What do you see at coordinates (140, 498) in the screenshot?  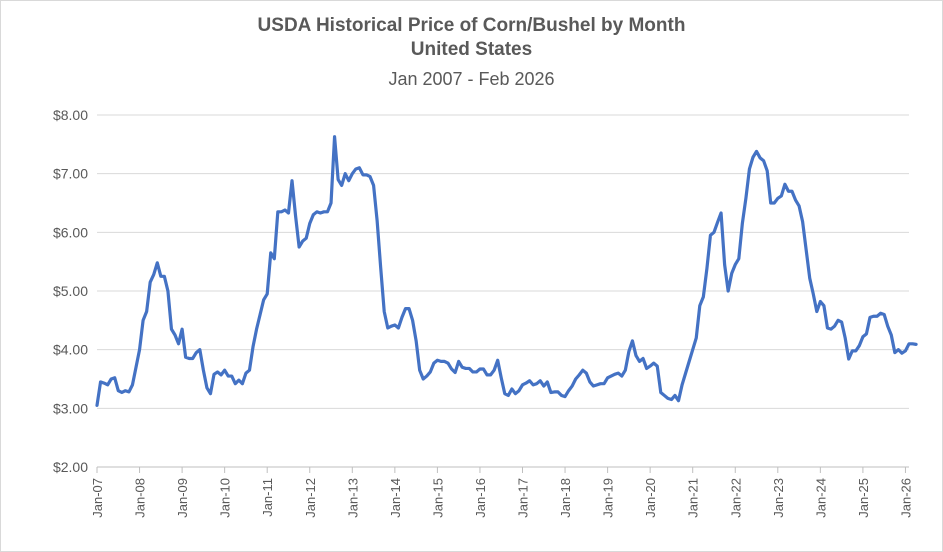 I see `x-tick-label: Jan-08` at bounding box center [140, 498].